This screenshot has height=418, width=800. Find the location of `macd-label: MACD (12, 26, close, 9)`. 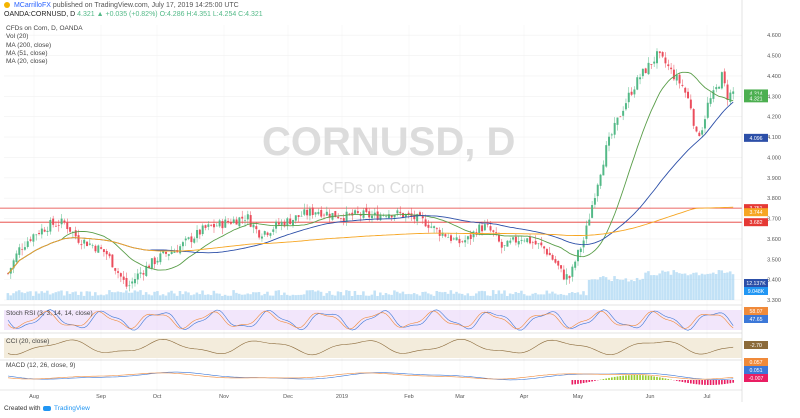

macd-label: MACD (12, 26, close, 9) is located at coordinates (41, 365).